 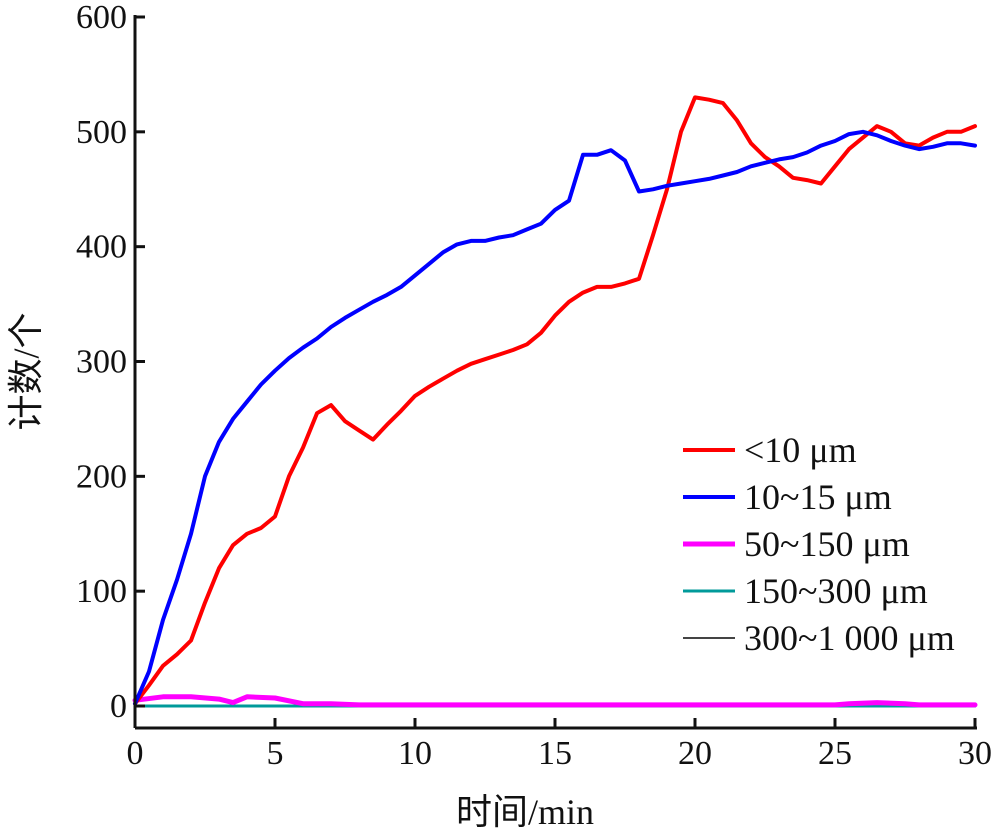 What do you see at coordinates (849, 638) in the screenshot?
I see `legend-label: 300~1 000 μm` at bounding box center [849, 638].